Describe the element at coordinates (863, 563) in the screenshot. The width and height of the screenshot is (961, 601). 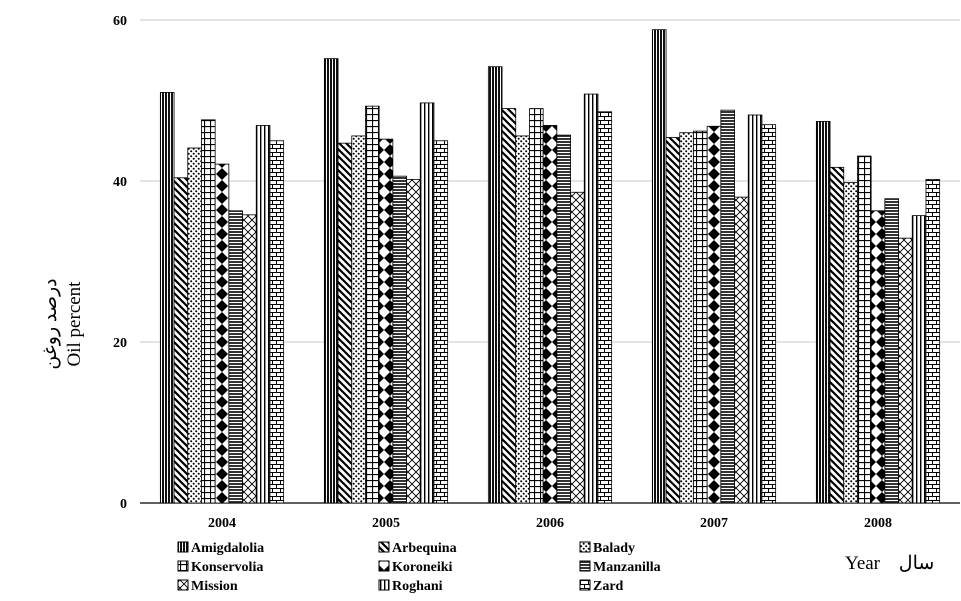
I see `x-axis-label-en: Year` at that location.